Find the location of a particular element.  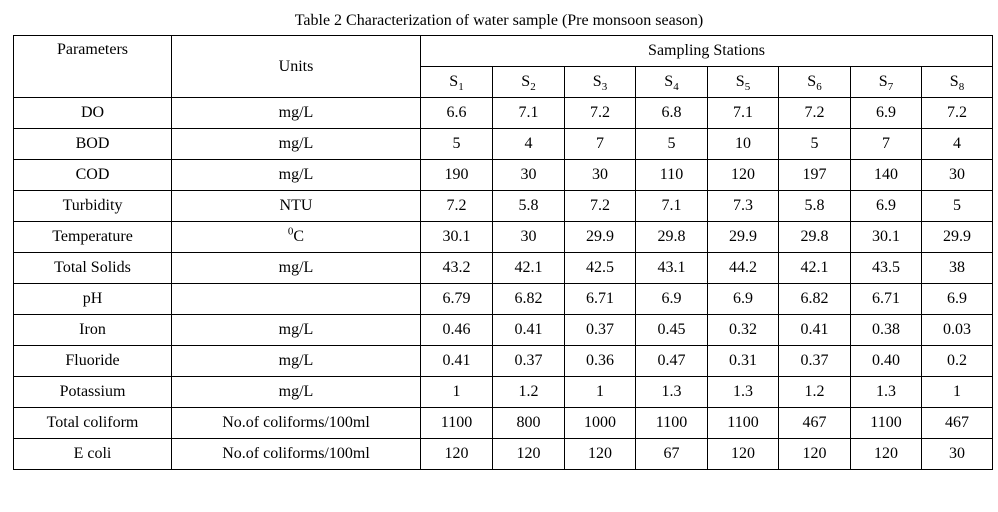

value-cell: 0.37 is located at coordinates (528, 361).